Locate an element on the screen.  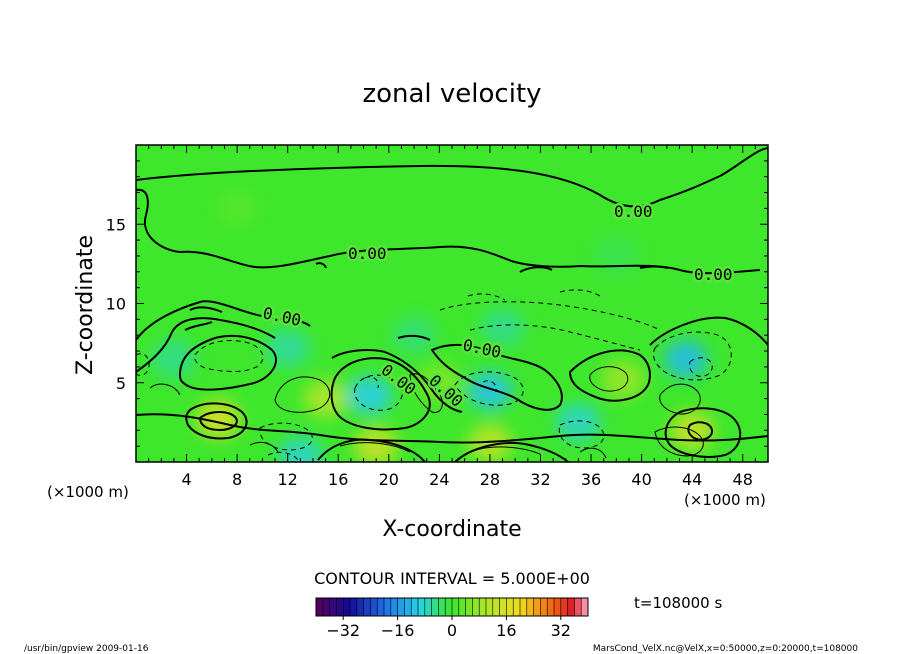
x-tick-label: 24 is located at coordinates (439, 479).